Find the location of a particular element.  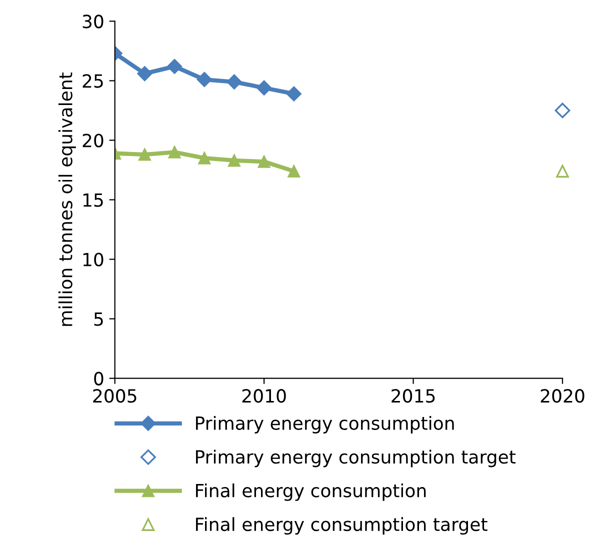

x-tick-label: 2020 is located at coordinates (562, 396).